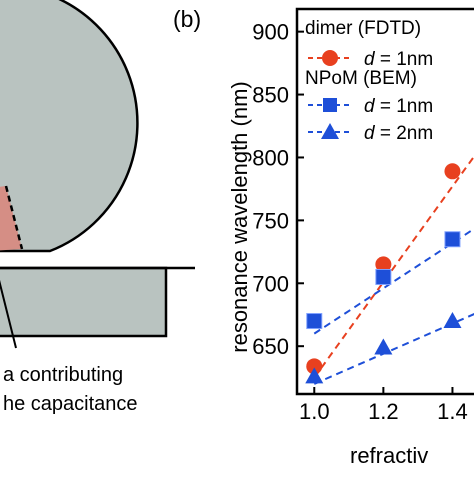 The image size is (474, 479). What do you see at coordinates (452, 411) in the screenshot?
I see `x-tick-label: 1.4` at bounding box center [452, 411].